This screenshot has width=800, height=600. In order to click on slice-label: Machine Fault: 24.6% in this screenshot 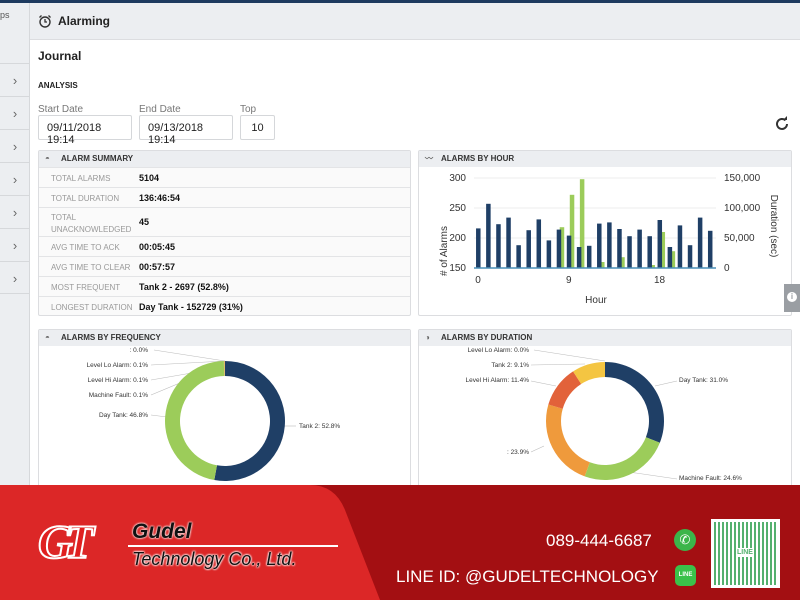, I will do `click(710, 478)`.